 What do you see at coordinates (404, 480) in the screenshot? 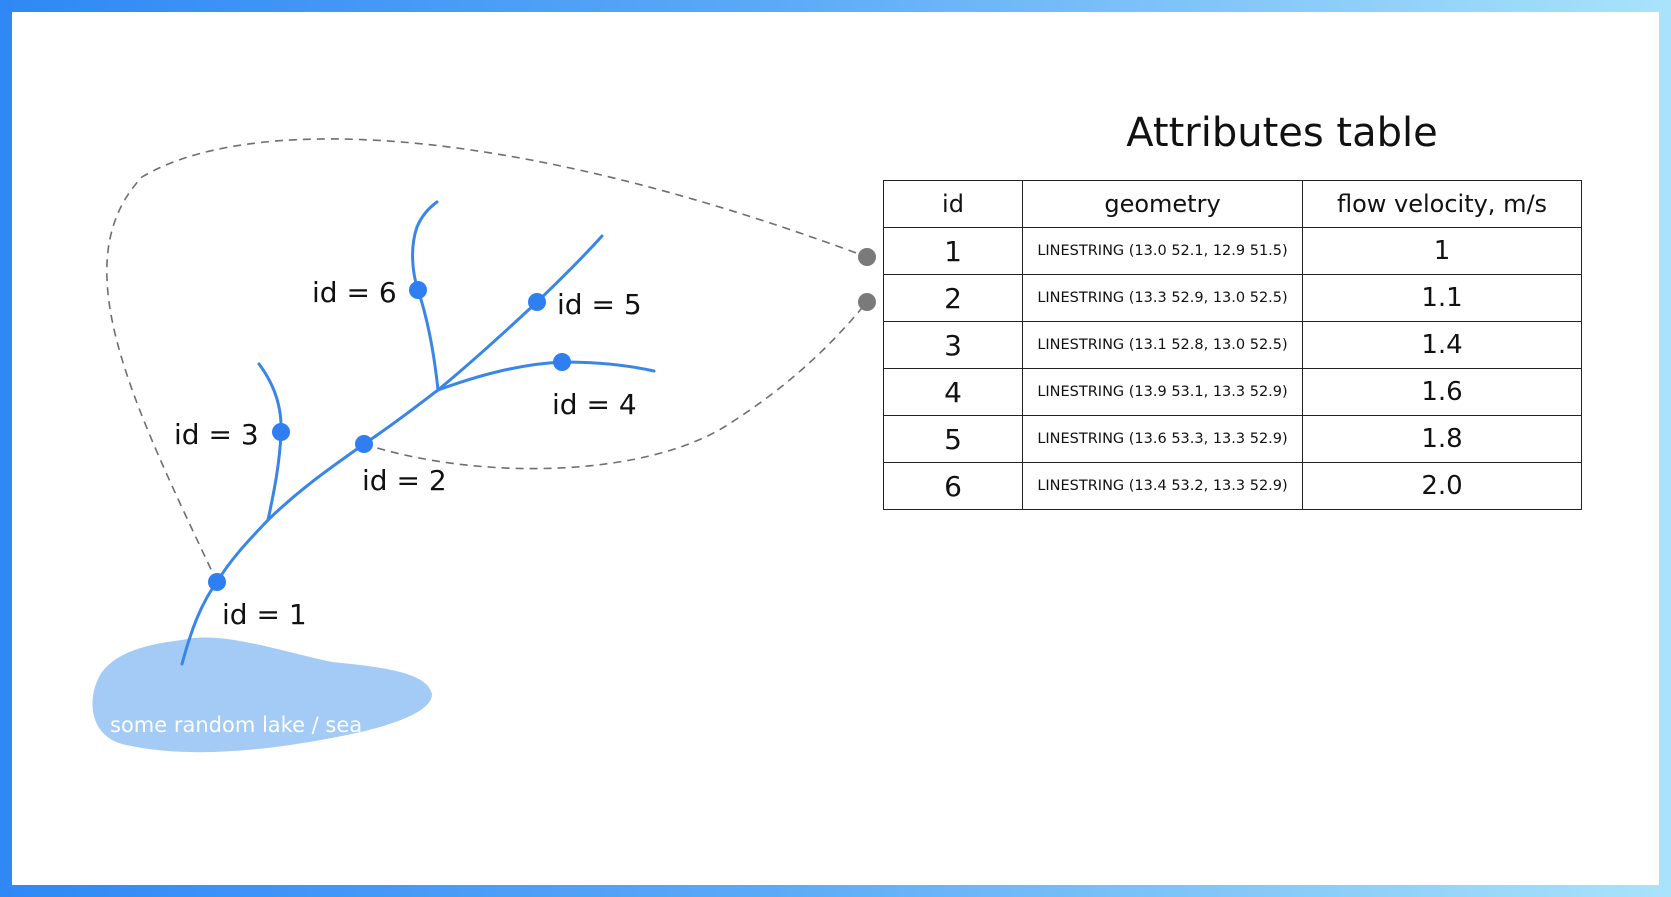
I see `label-id-2: id = 2` at bounding box center [404, 480].